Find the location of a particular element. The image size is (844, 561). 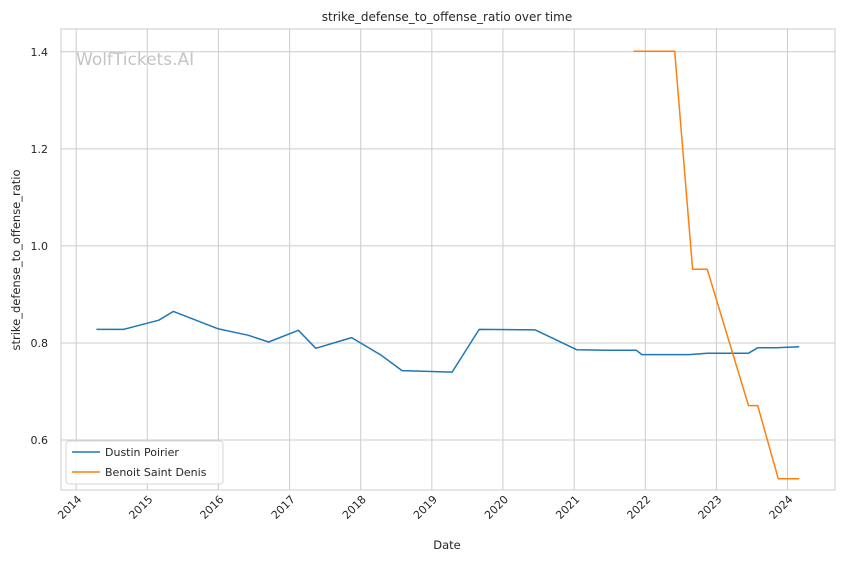

y-tick-label: 0.8 is located at coordinates (40, 343).